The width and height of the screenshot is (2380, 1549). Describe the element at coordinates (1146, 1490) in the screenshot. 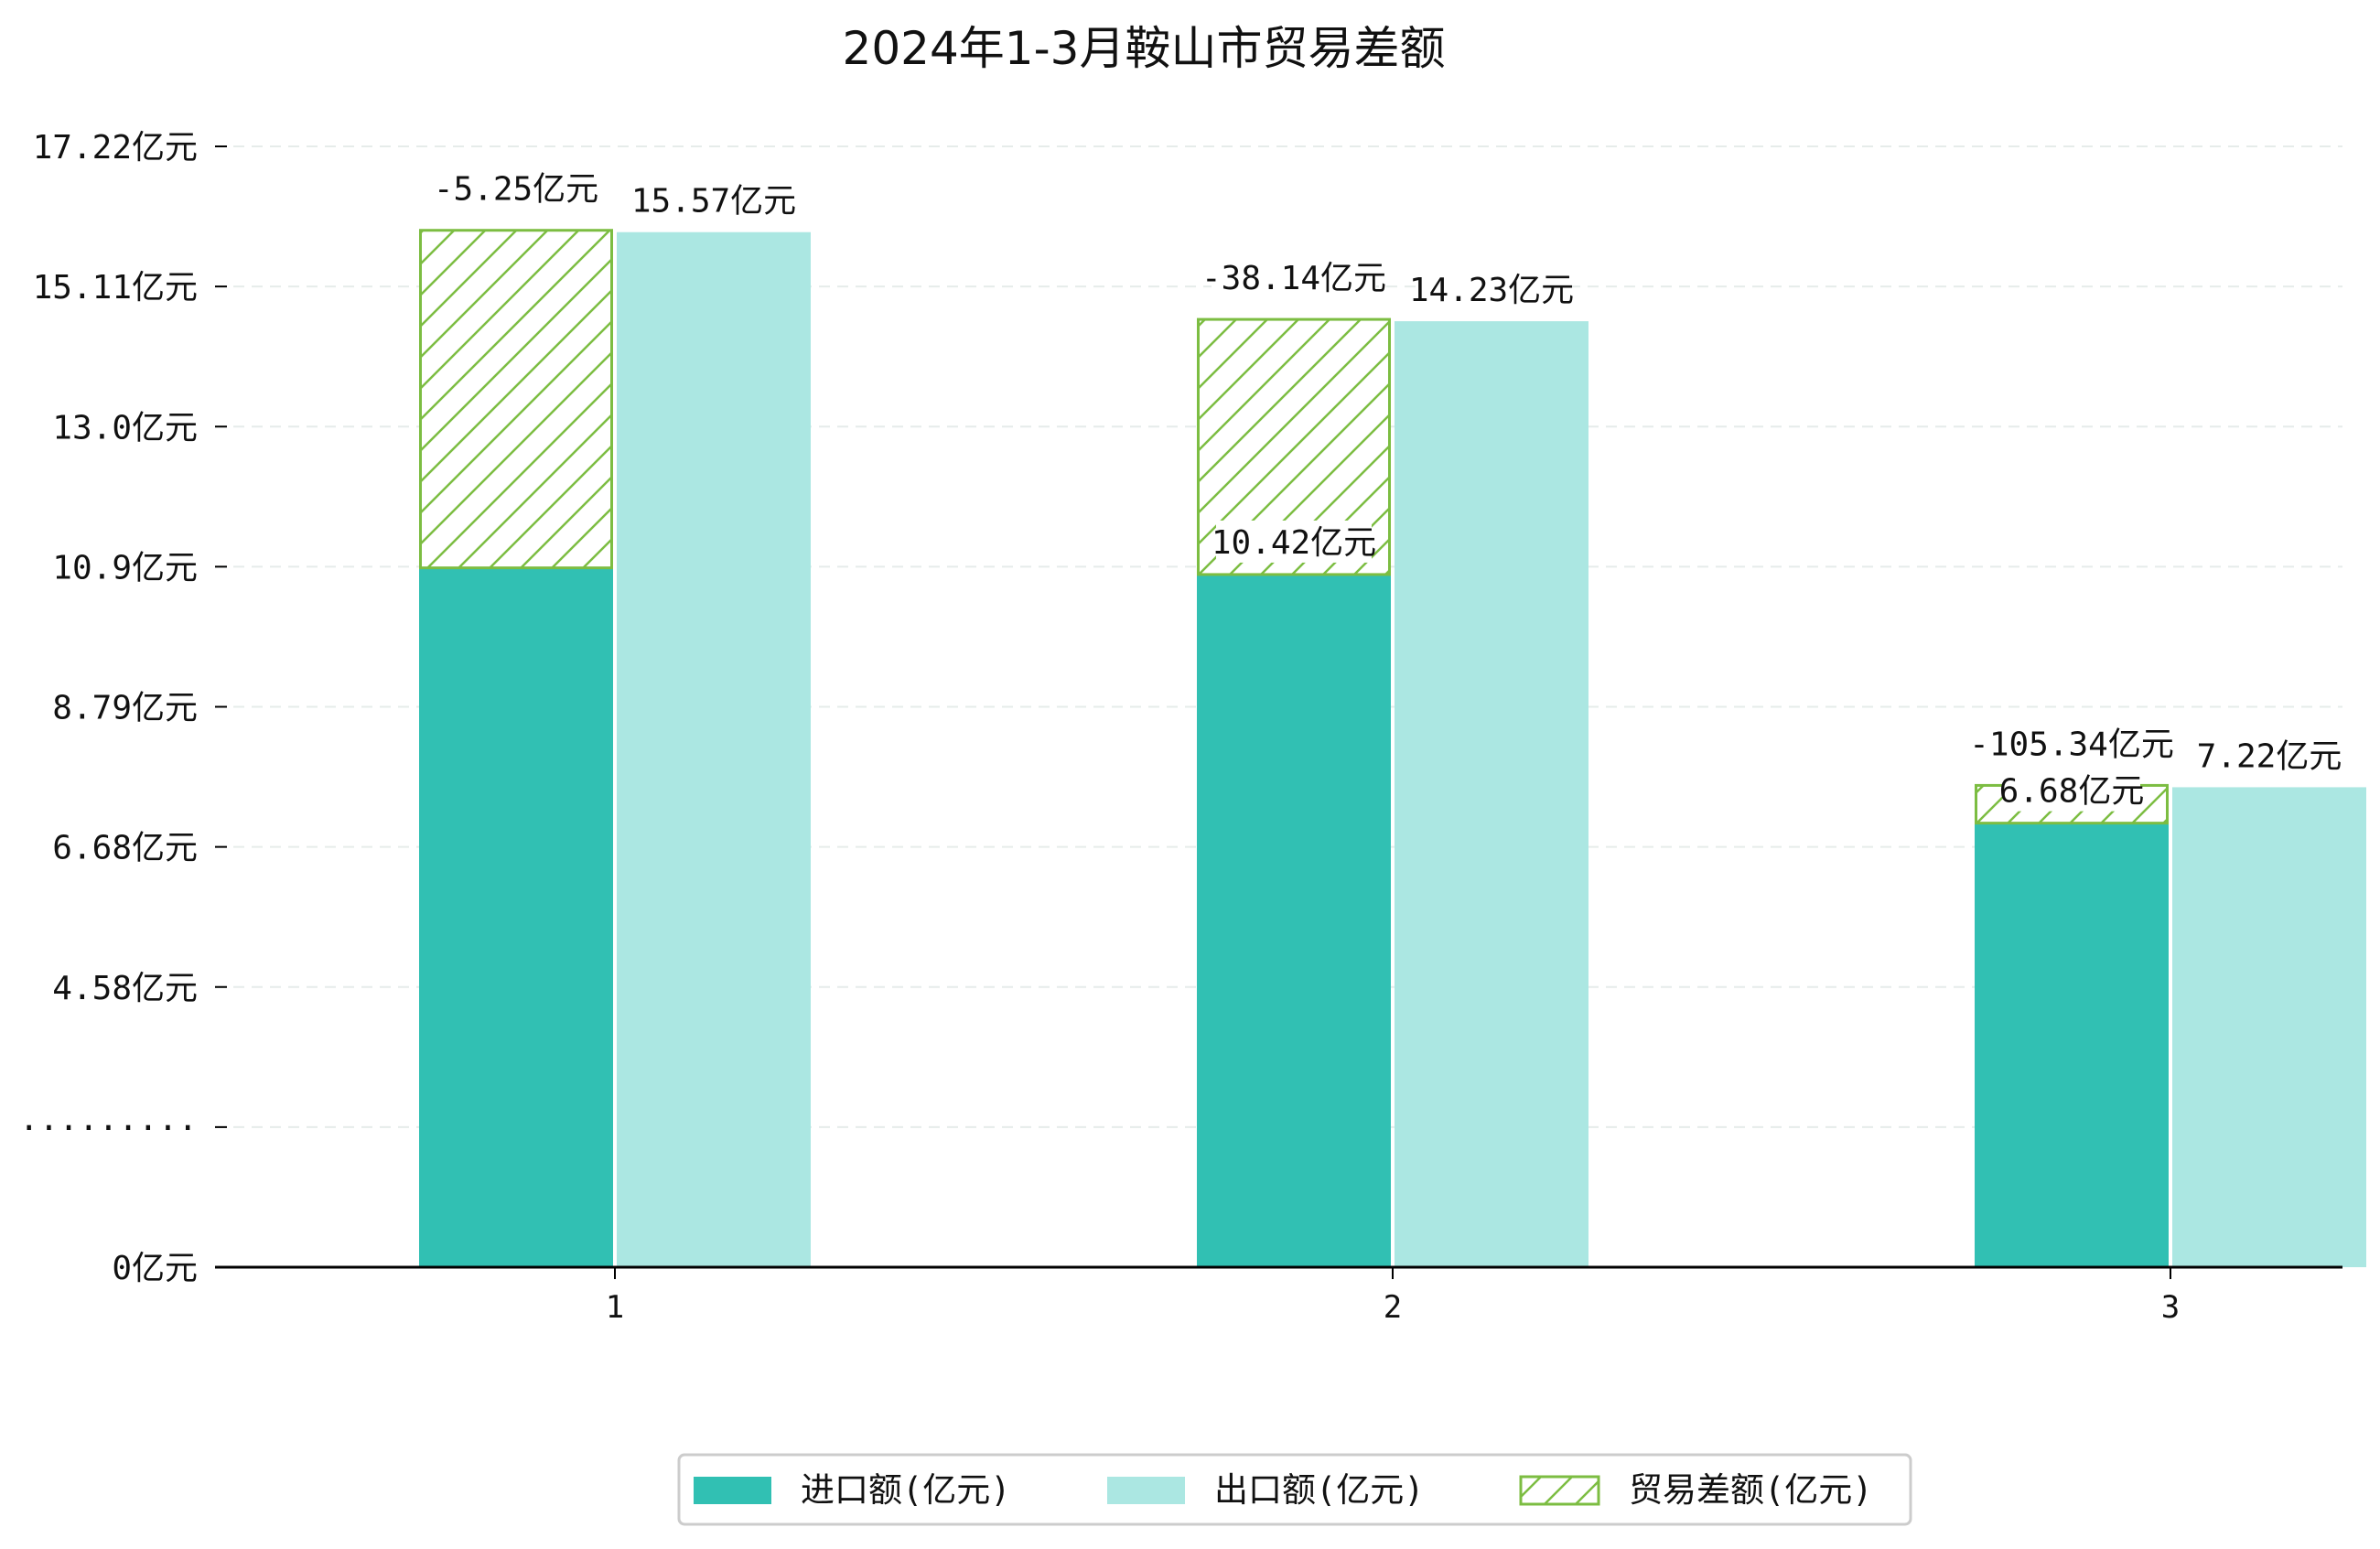

I see `legend-swatch-export` at that location.